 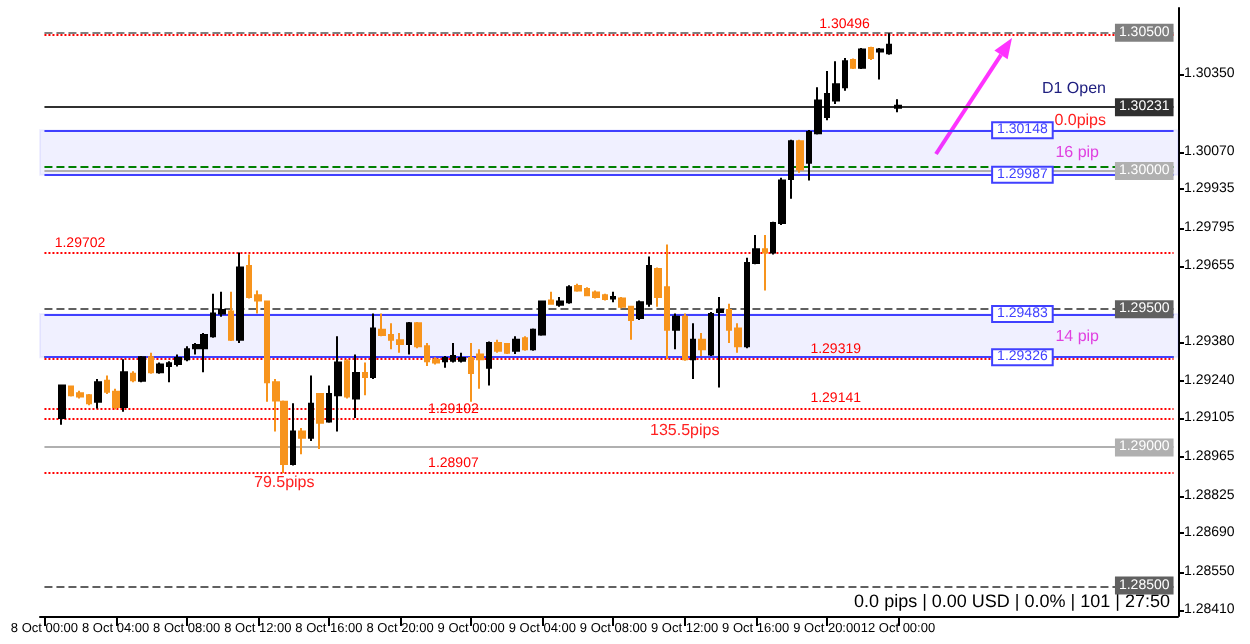 I want to click on annotation: 135.5pips, so click(x=685, y=430).